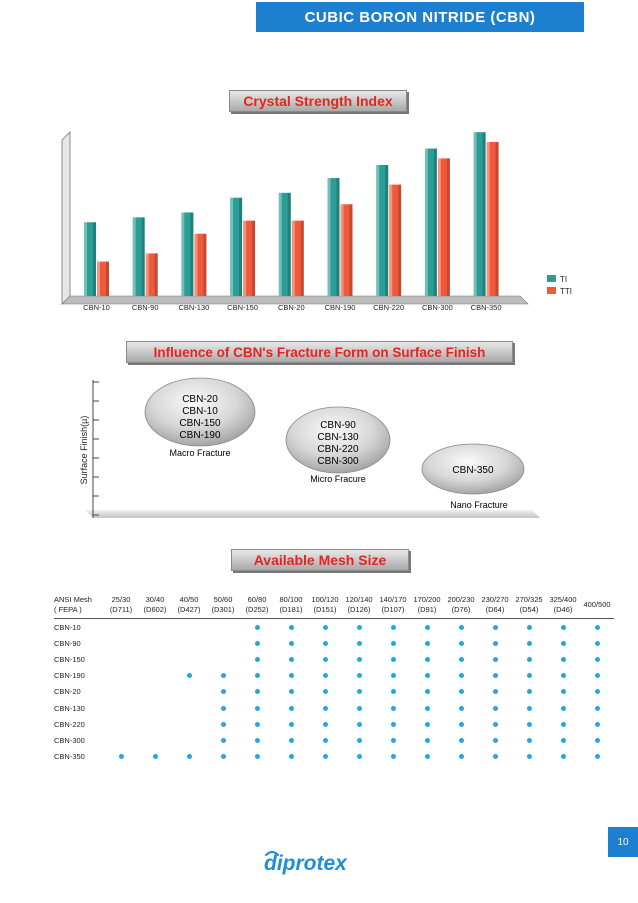  I want to click on mesh-column-header: 270/325 (D54), so click(529, 605).